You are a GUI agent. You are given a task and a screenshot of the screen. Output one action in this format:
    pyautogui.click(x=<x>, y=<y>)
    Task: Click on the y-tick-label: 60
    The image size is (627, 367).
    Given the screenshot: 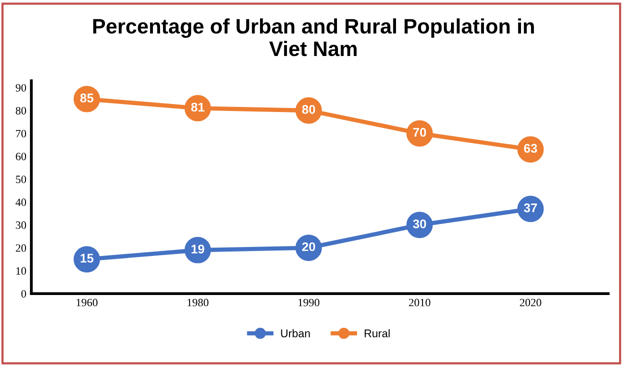 What is the action you would take?
    pyautogui.click(x=21, y=156)
    